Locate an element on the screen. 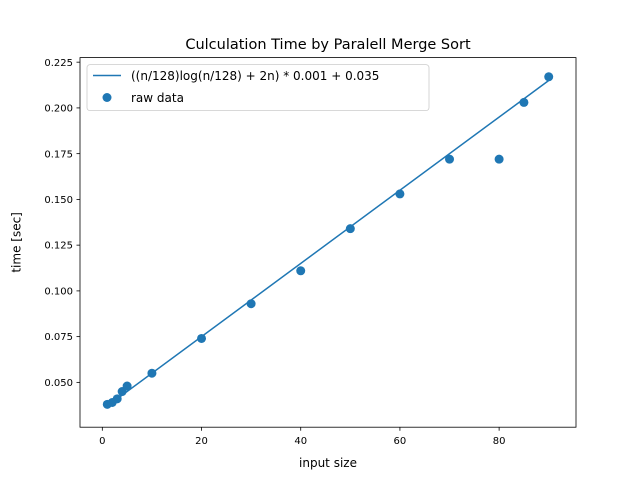 This screenshot has height=480, width=640. legend-raw-data-marker is located at coordinates (107, 97).